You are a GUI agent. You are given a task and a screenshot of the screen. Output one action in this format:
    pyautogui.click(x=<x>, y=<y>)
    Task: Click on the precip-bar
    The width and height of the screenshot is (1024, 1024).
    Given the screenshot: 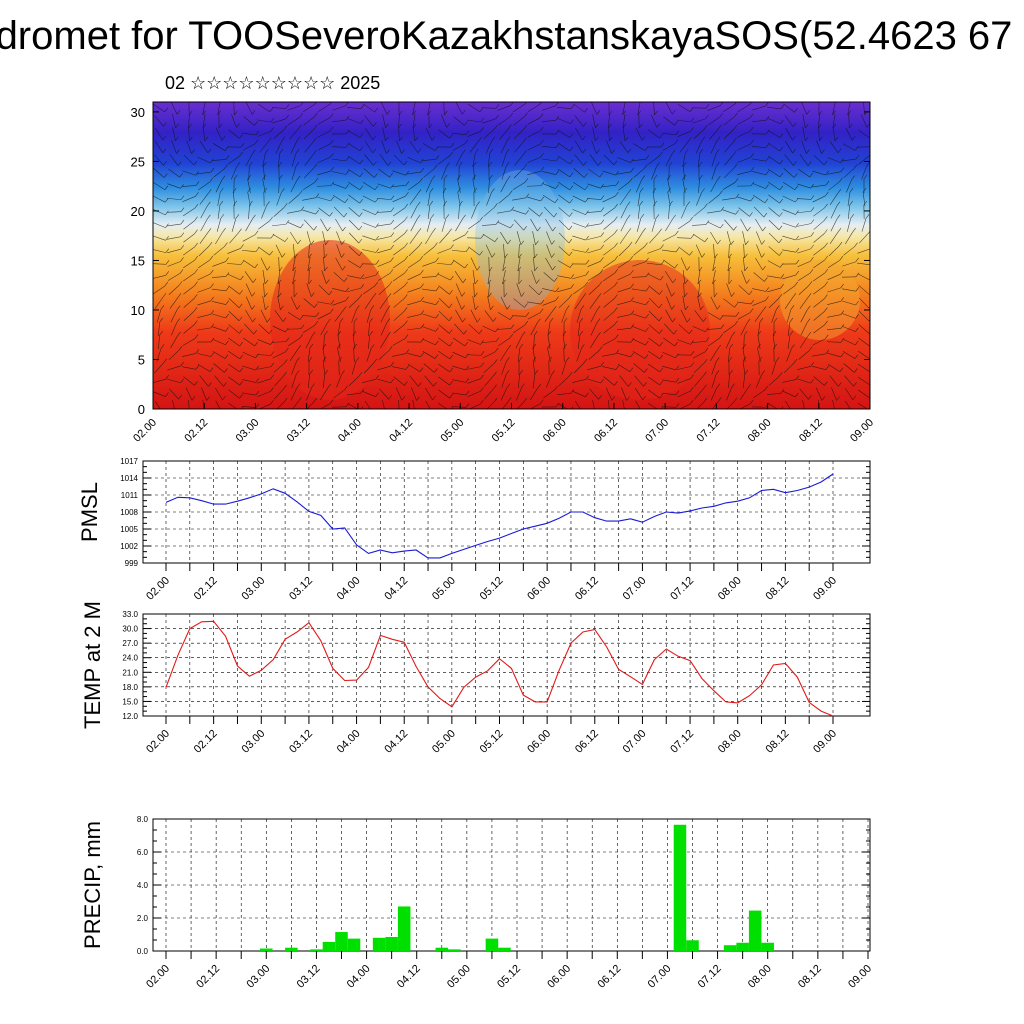 What is the action you would take?
    pyautogui.click(x=391, y=943)
    